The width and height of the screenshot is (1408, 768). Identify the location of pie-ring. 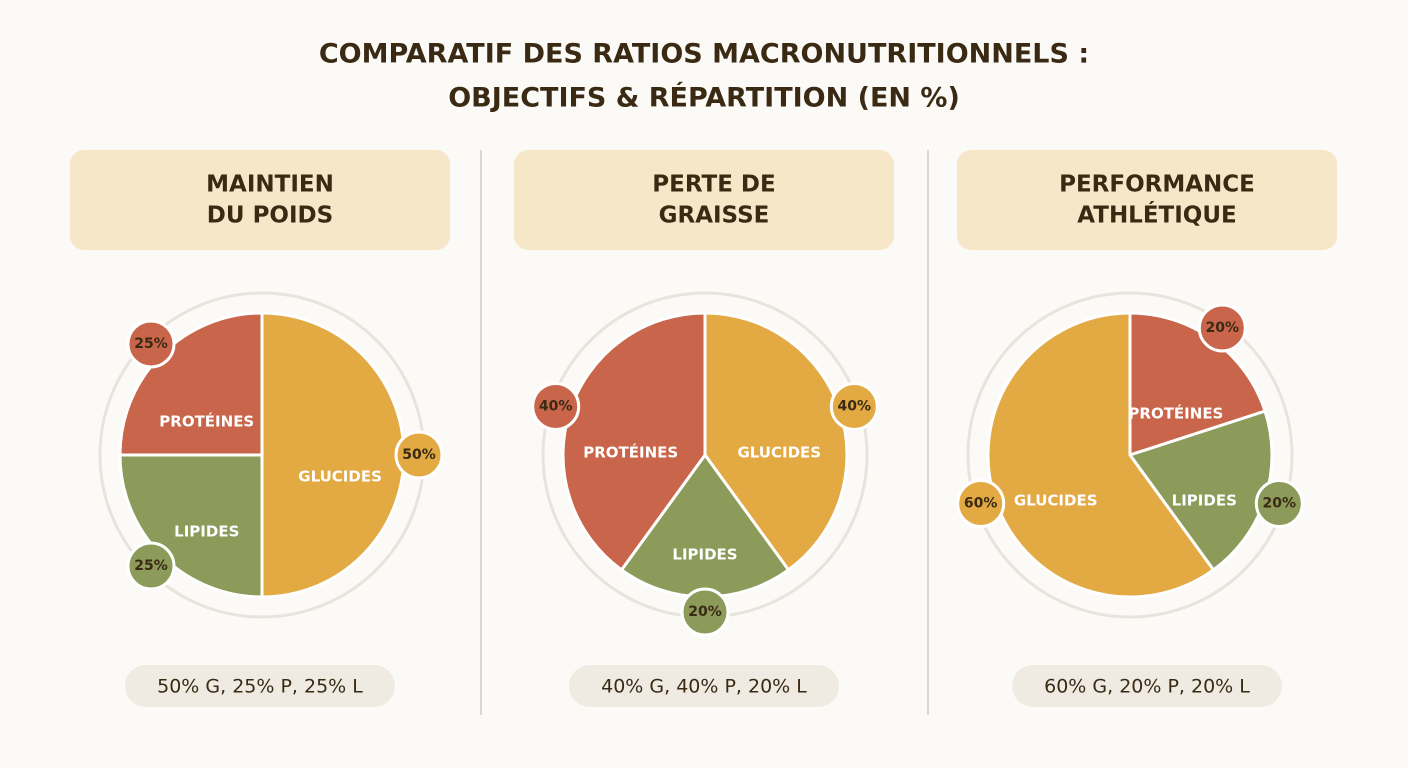
(1130, 455).